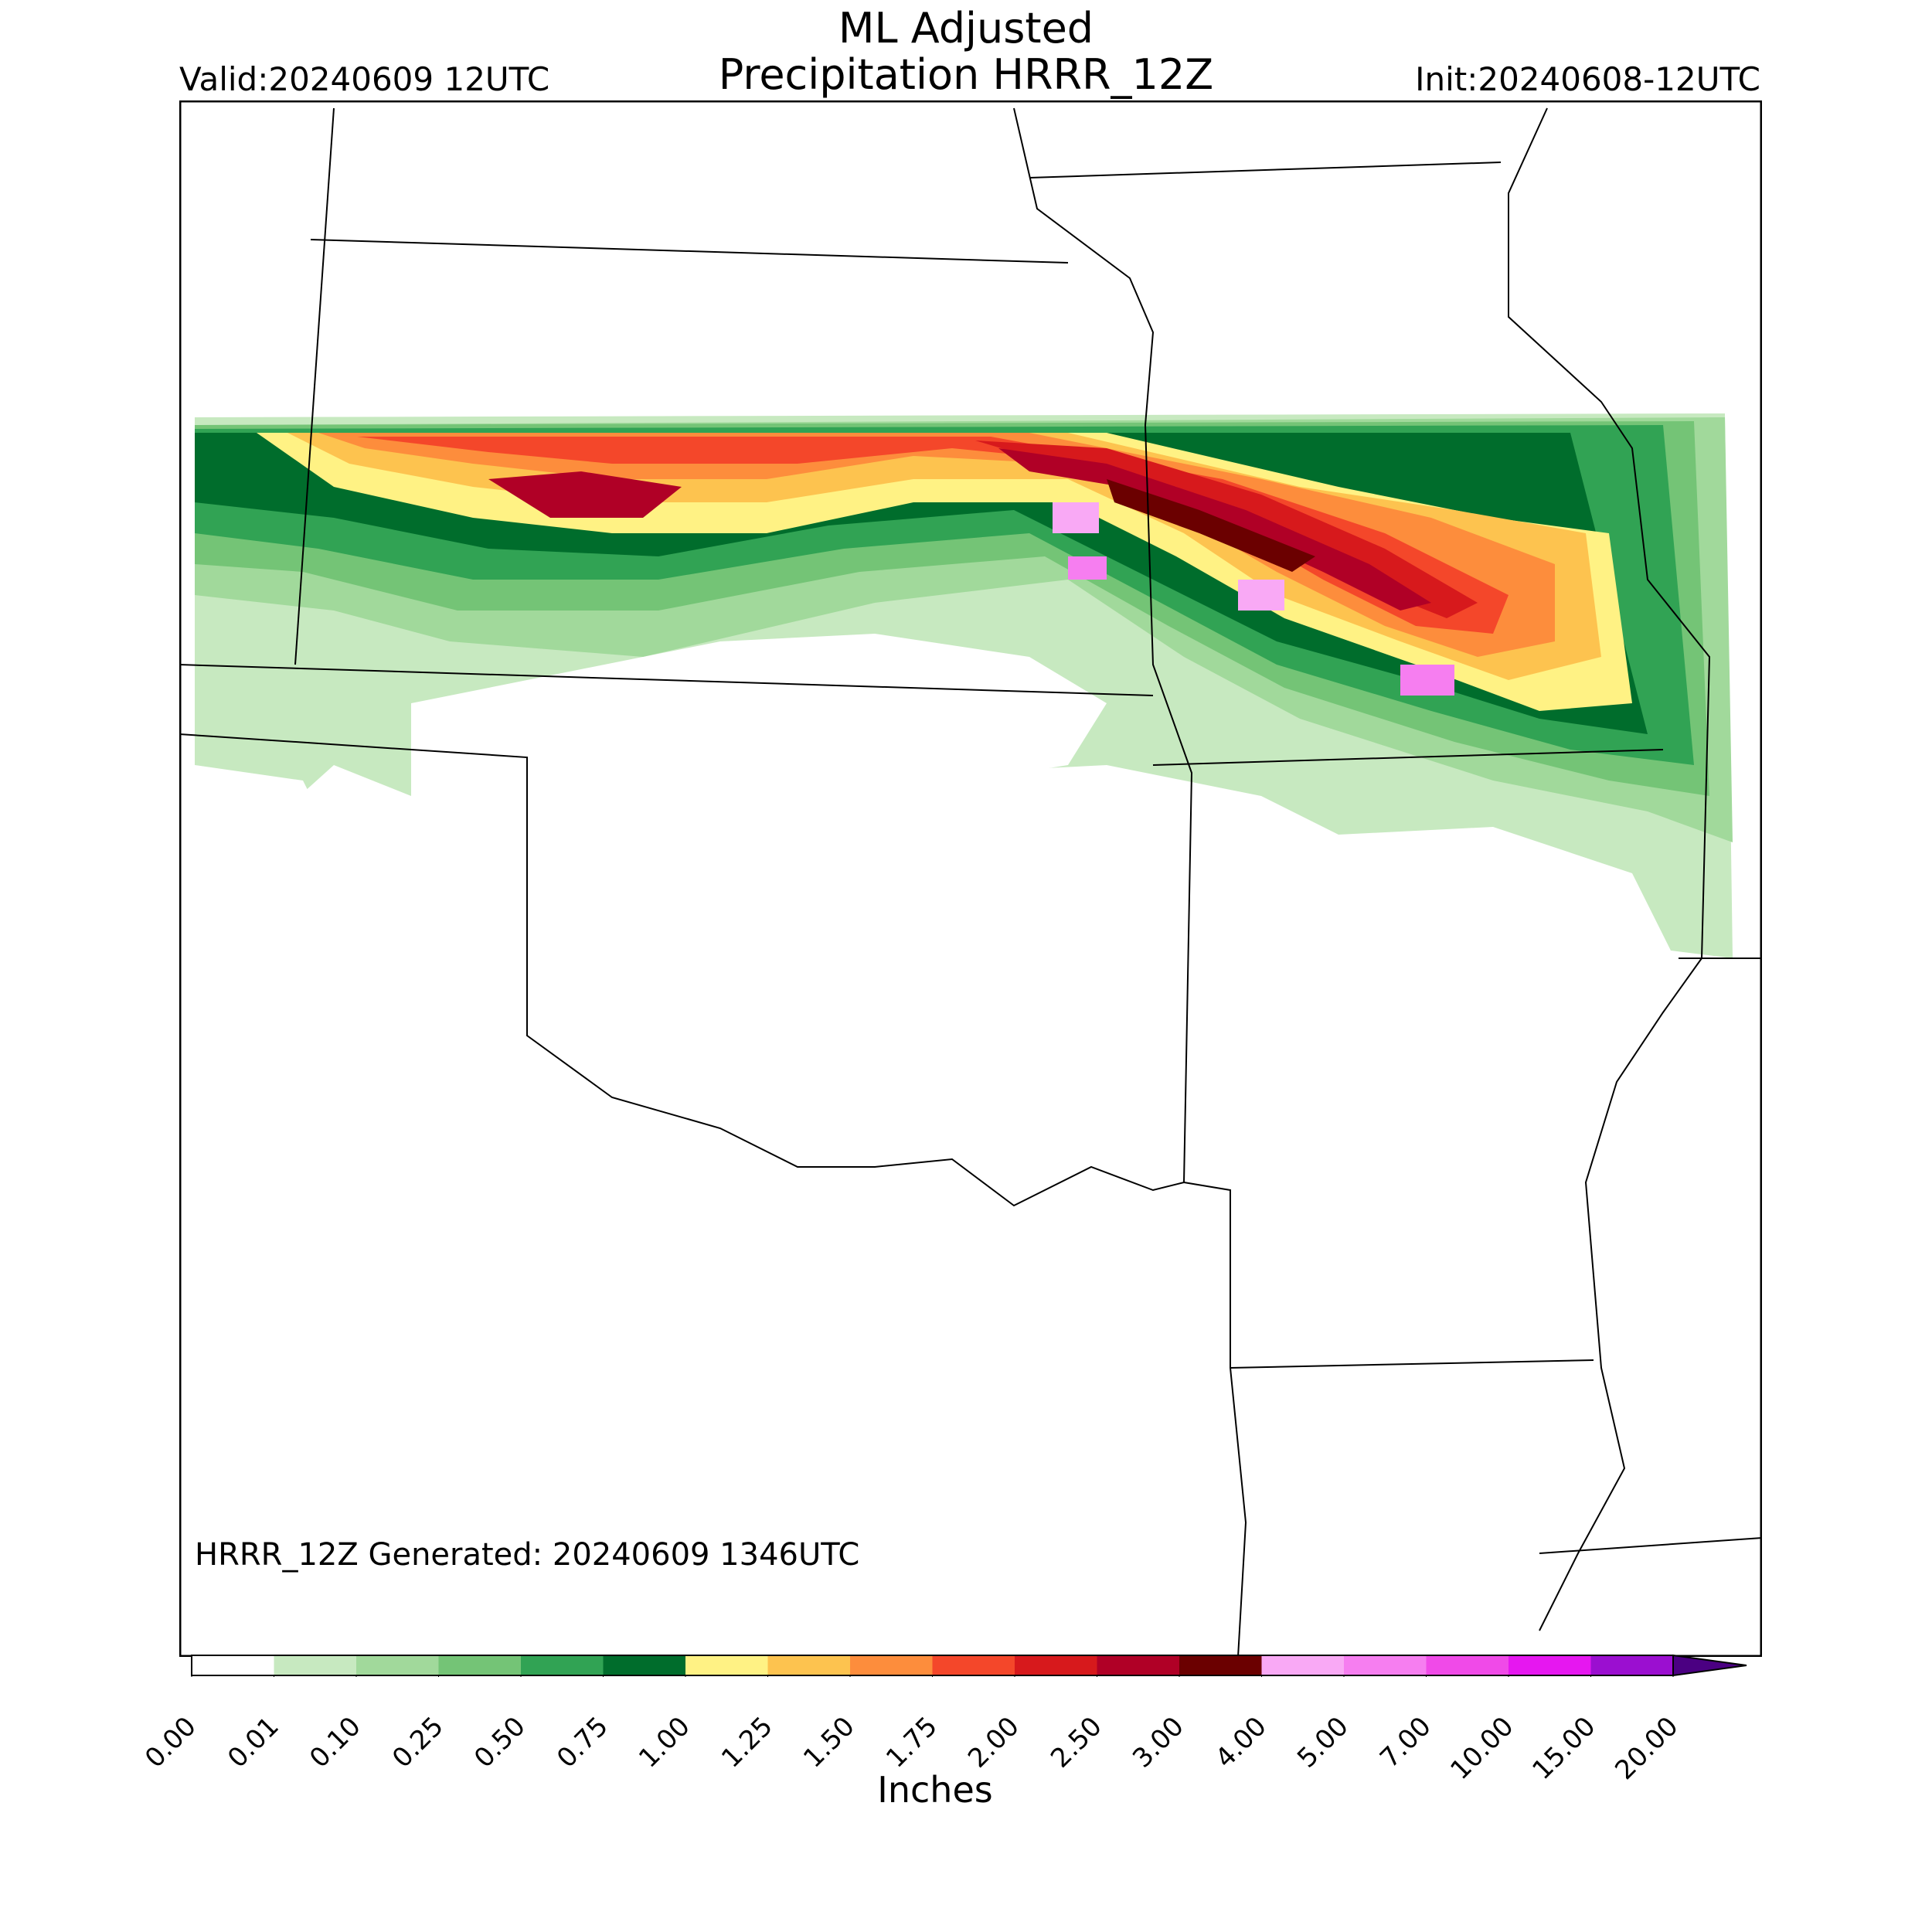  I want to click on title-line-1: ML Adjusted, so click(966, 29).